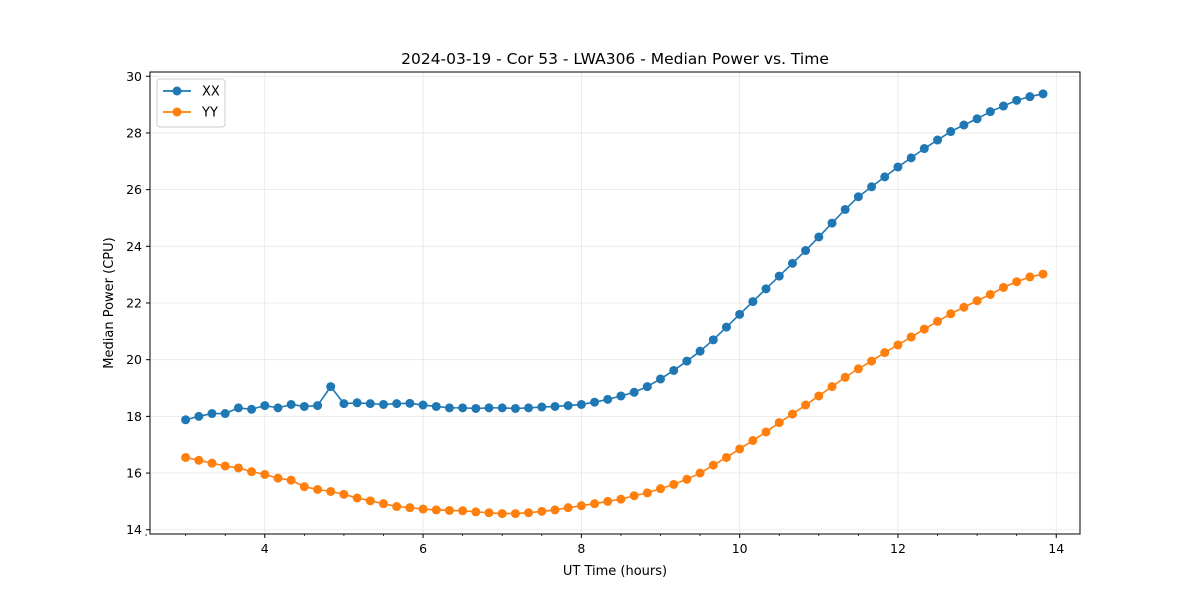 The image size is (1200, 600). Describe the element at coordinates (109, 302) in the screenshot. I see `y-axis-label: Median Power (CPU)` at that location.